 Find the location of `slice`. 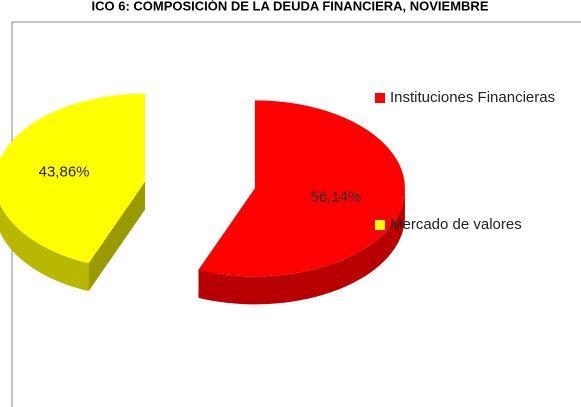

slice is located at coordinates (73, 178).